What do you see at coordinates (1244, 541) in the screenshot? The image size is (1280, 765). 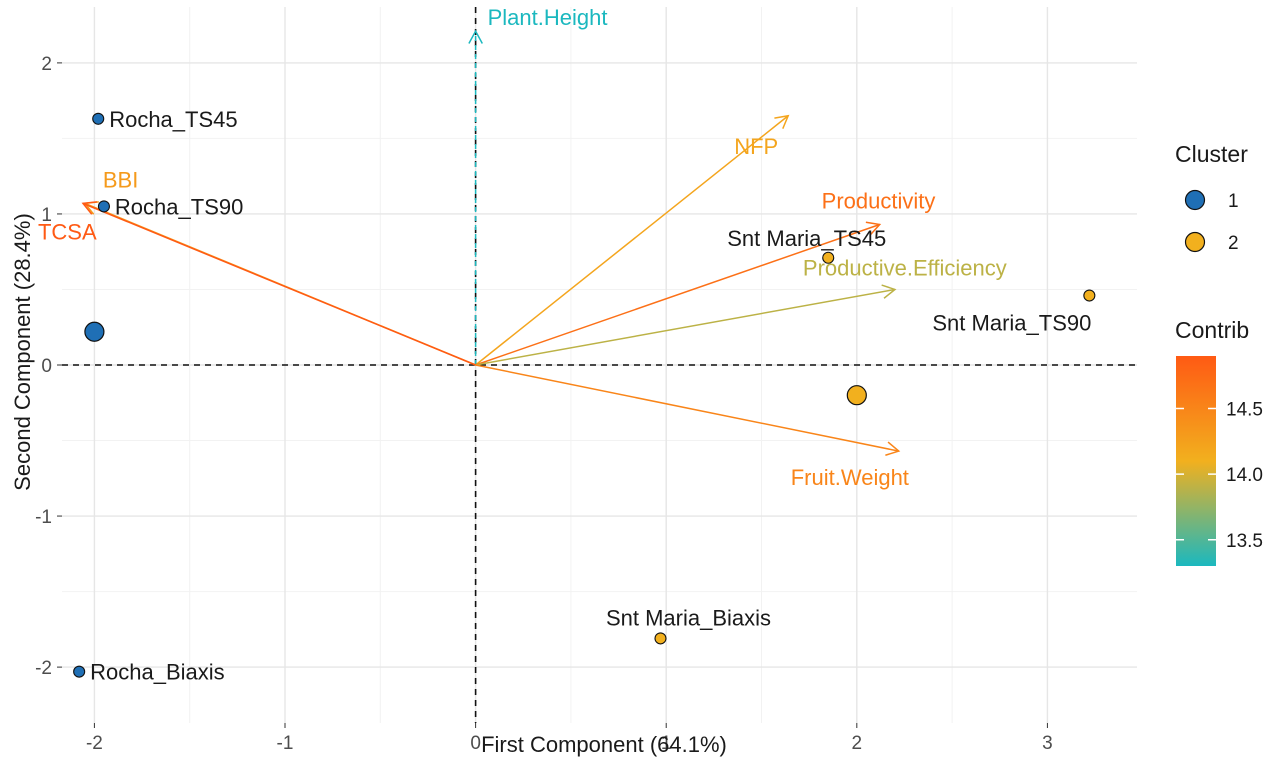 I see `colorbar-tick-label: 13.5` at bounding box center [1244, 541].